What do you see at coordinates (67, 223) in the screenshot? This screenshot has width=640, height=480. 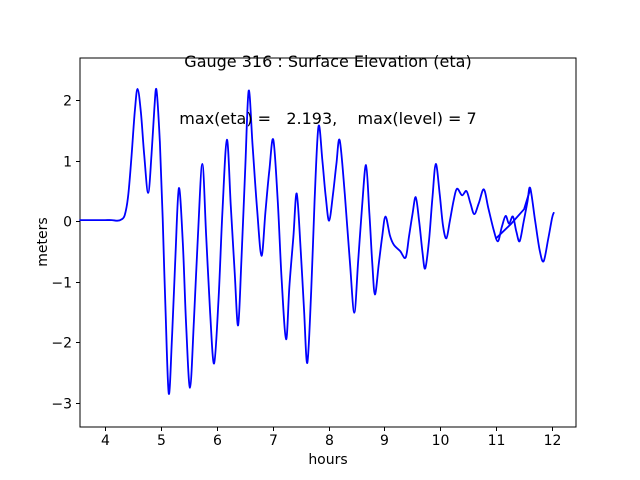 I see `y-tick-label: 0` at bounding box center [67, 223].